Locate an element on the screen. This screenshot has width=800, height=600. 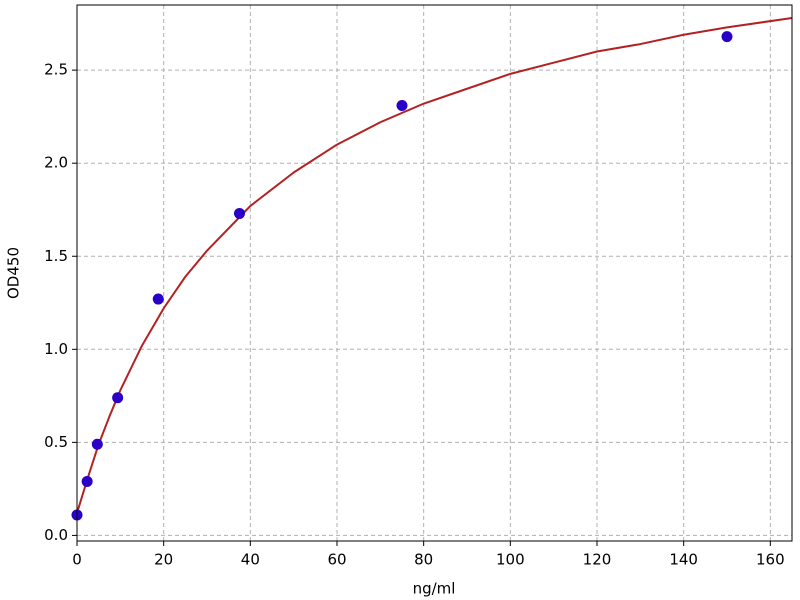
x-tick-label: 140 is located at coordinates (683, 560).